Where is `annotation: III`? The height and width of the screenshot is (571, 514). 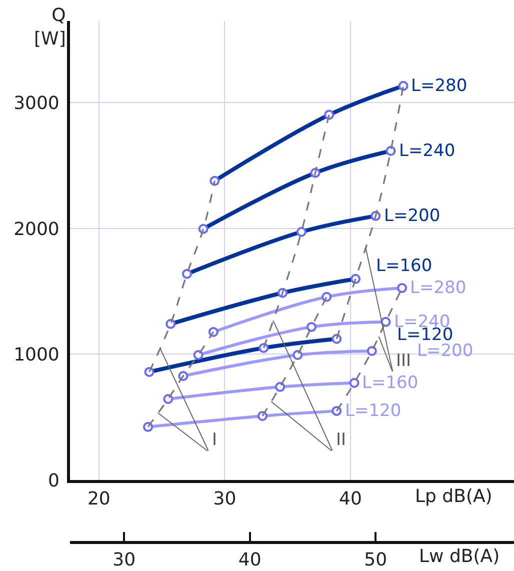 annotation: III is located at coordinates (404, 361).